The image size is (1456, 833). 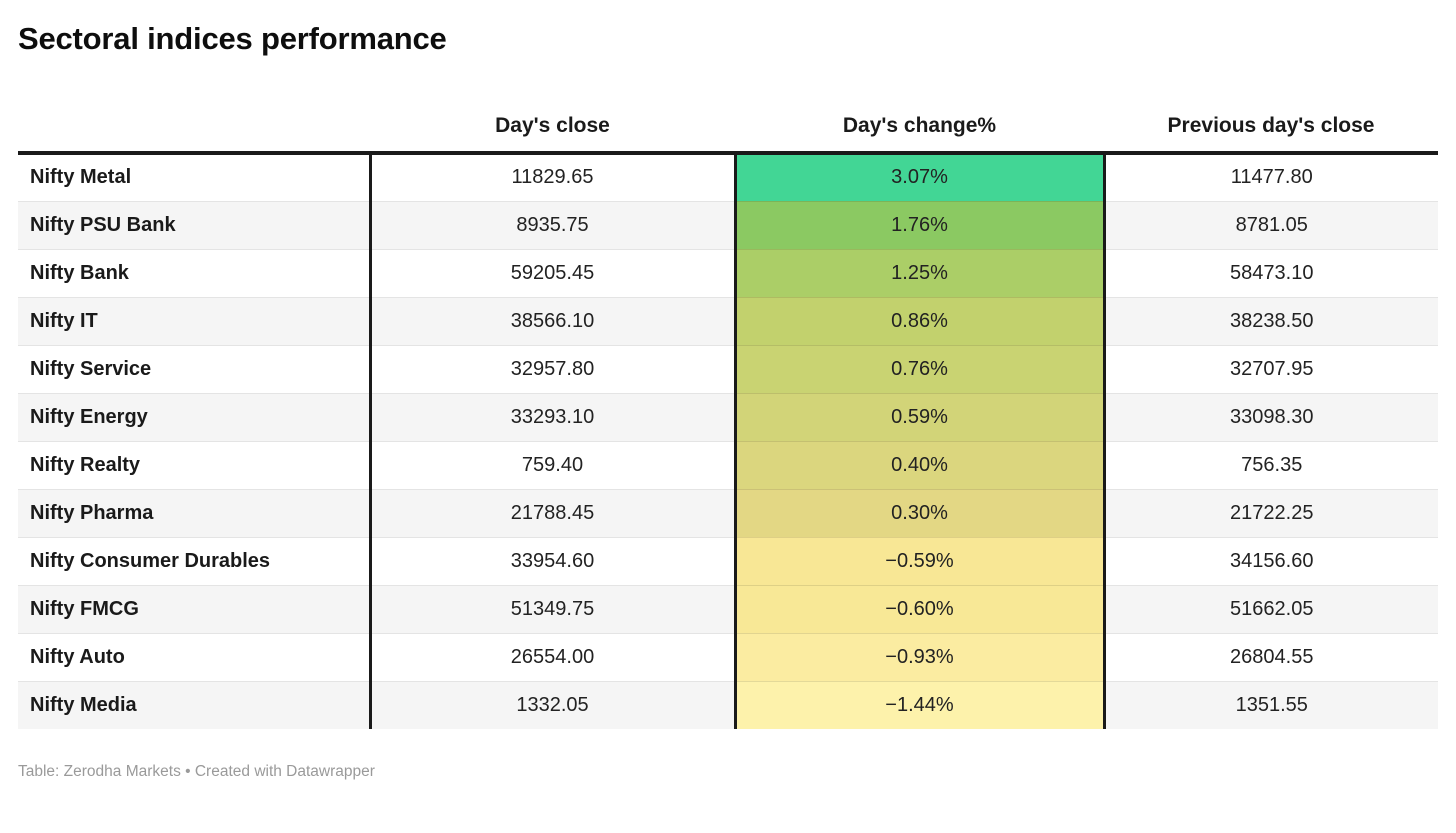 What do you see at coordinates (195, 272) in the screenshot?
I see `index-name-cell: Nifty Bank` at bounding box center [195, 272].